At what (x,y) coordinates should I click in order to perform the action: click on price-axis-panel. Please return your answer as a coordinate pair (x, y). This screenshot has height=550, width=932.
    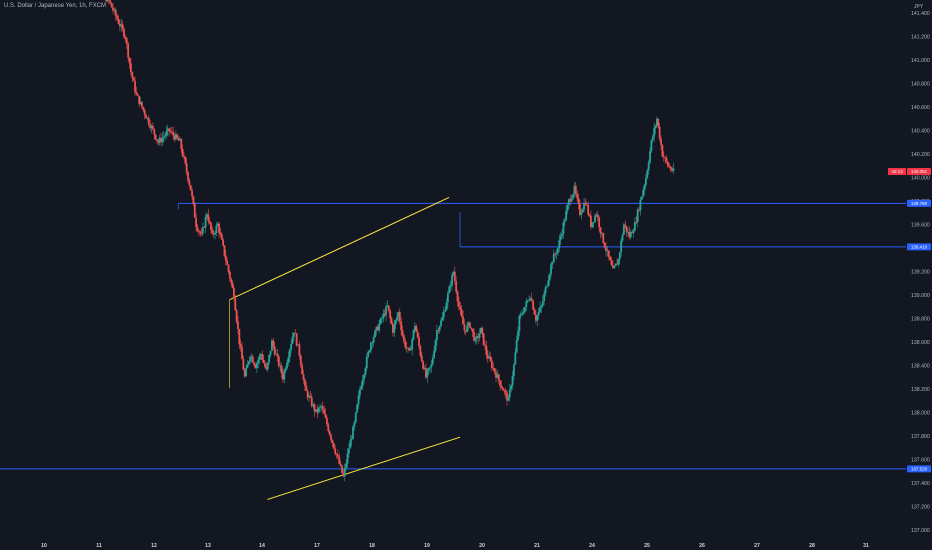
    Looking at the image, I should click on (919, 270).